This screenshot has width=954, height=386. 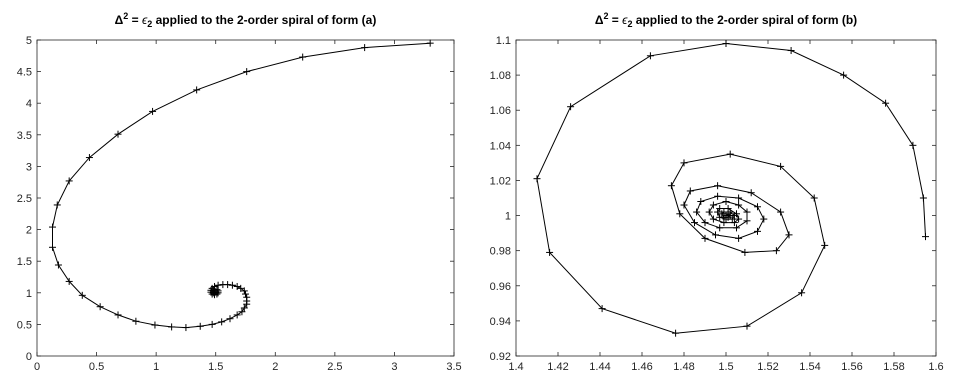 What do you see at coordinates (29, 104) in the screenshot?
I see `y-tick-label: 4` at bounding box center [29, 104].